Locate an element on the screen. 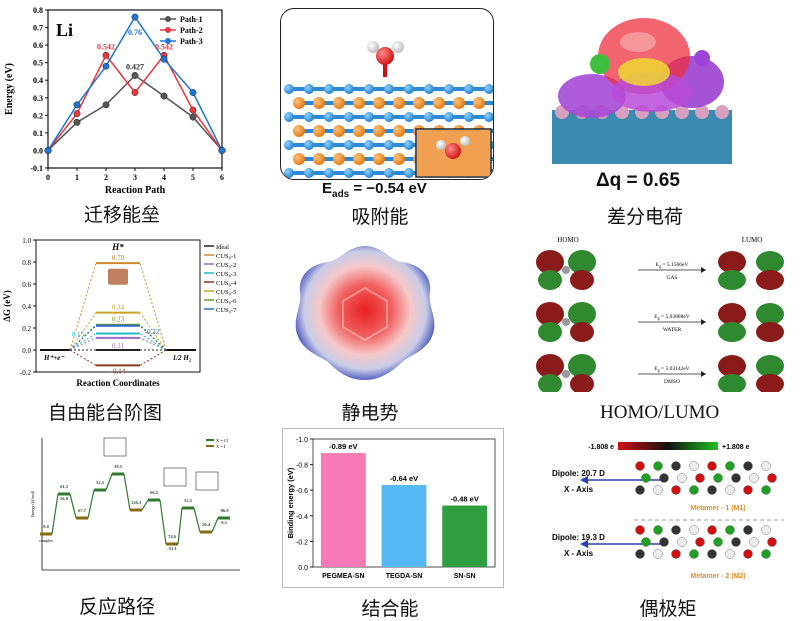 The height and width of the screenshot is (621, 809). medium-label: GAS is located at coordinates (671, 278).